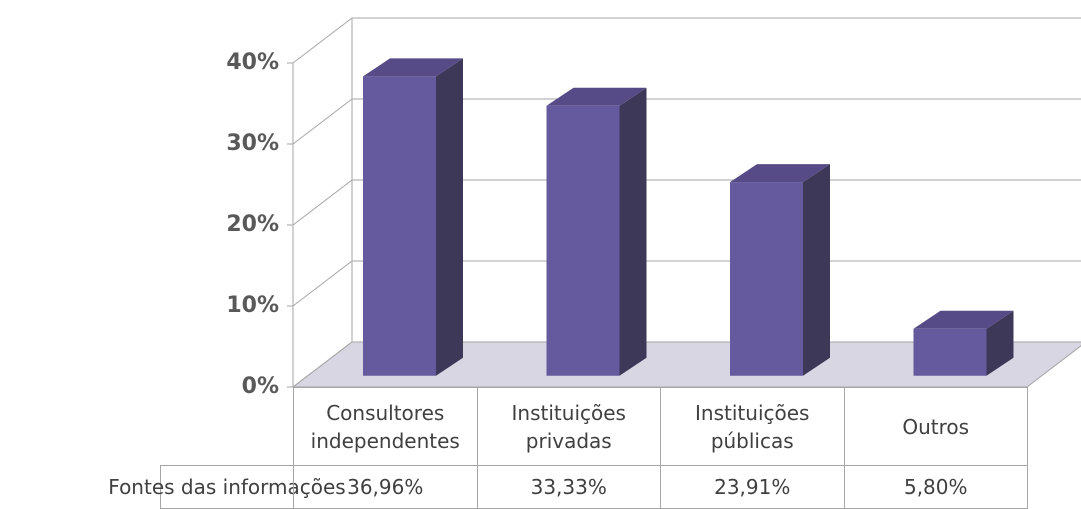 The width and height of the screenshot is (1081, 509). I want to click on category-label: Outros, so click(935, 426).